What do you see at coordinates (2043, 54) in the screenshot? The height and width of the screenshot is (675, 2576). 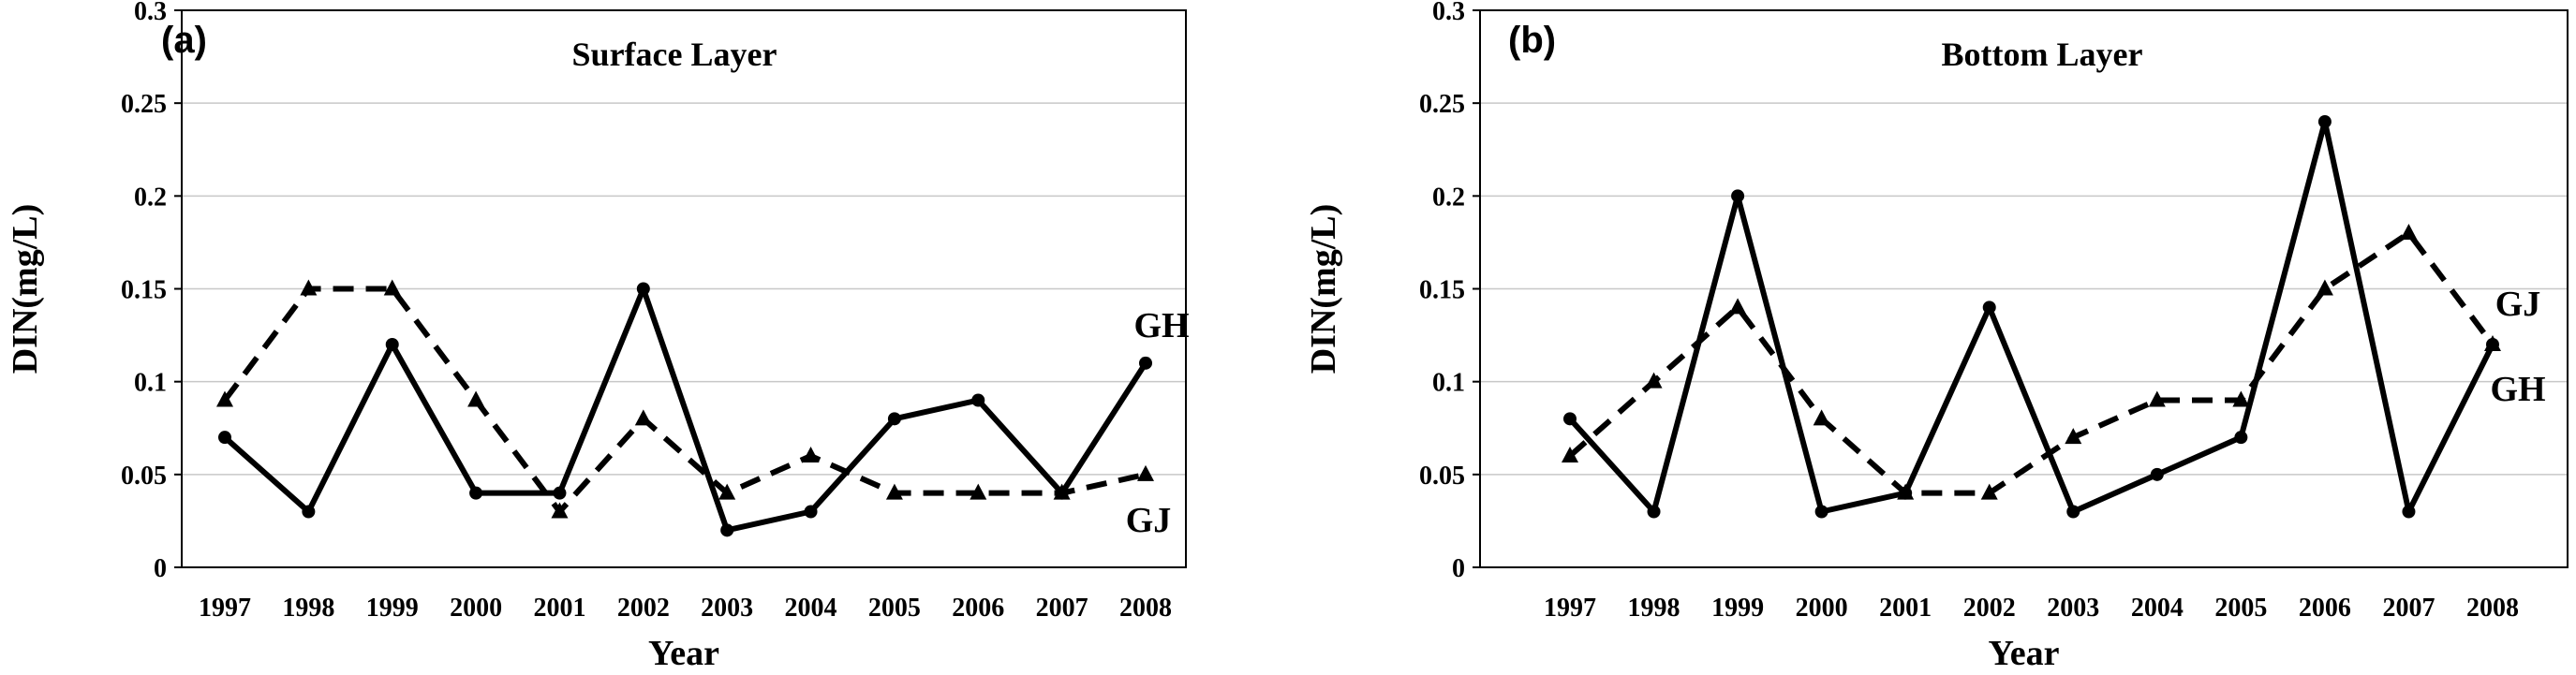 I see `chart-title: Bottom Layer` at bounding box center [2043, 54].